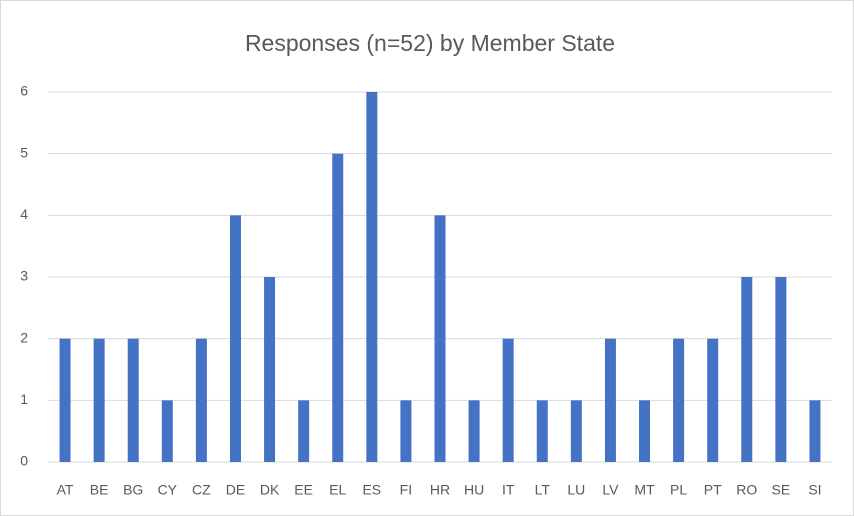 Image resolution: width=854 pixels, height=516 pixels. I want to click on x-tick-label: EE, so click(303, 490).